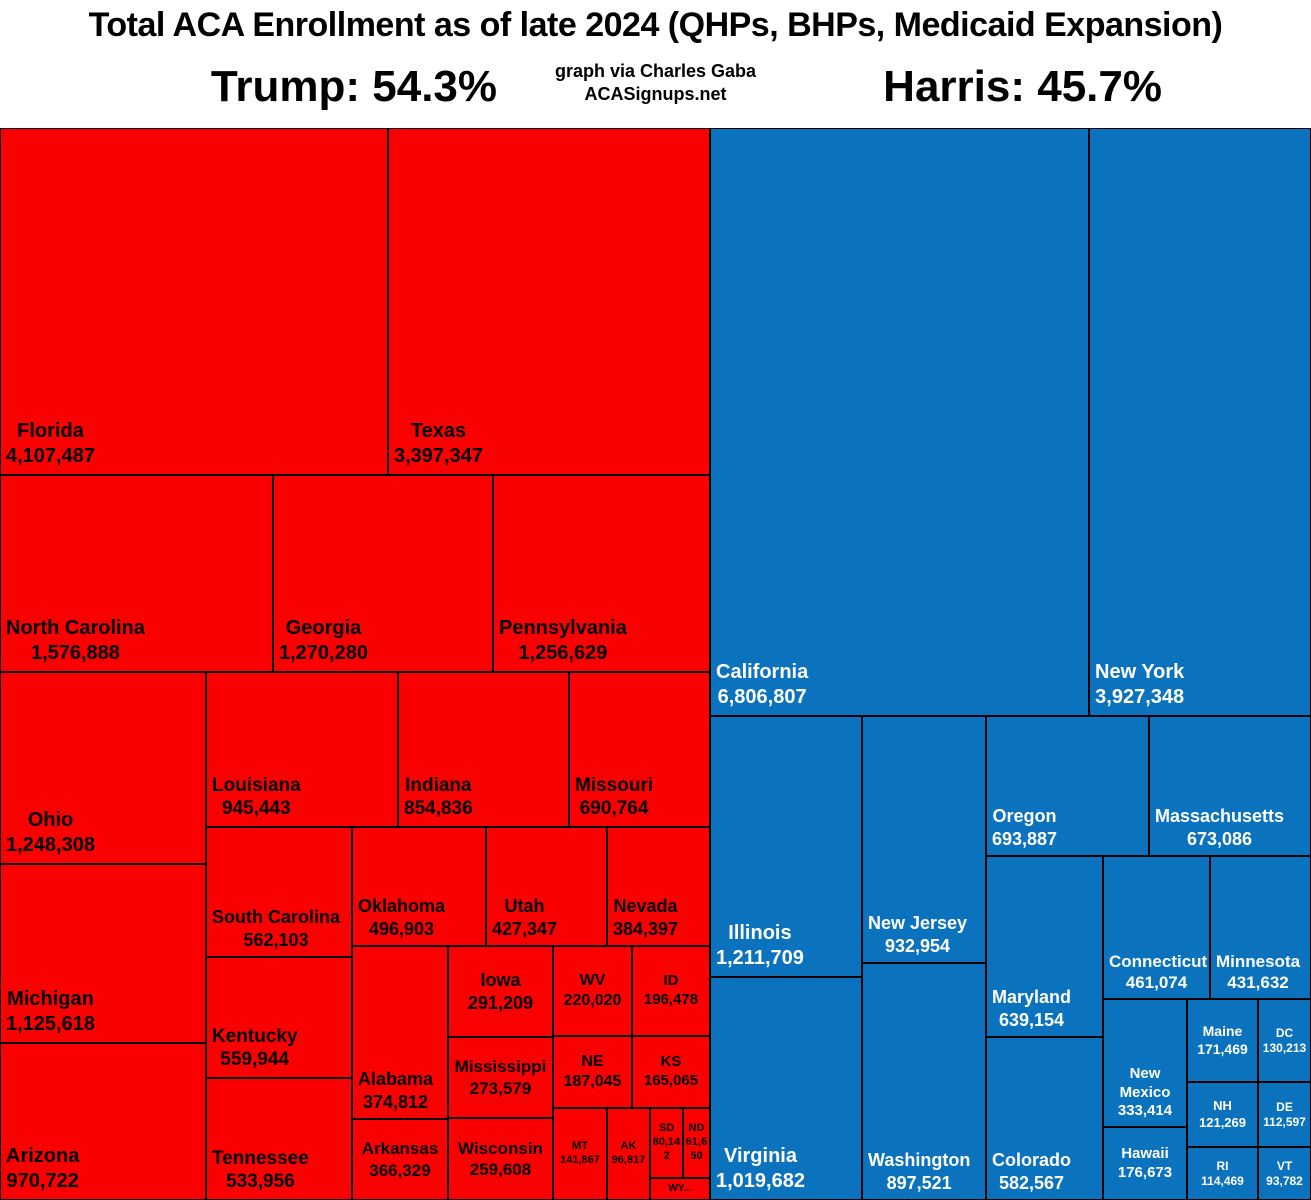  I want to click on state-name: Arkansas, so click(400, 1149).